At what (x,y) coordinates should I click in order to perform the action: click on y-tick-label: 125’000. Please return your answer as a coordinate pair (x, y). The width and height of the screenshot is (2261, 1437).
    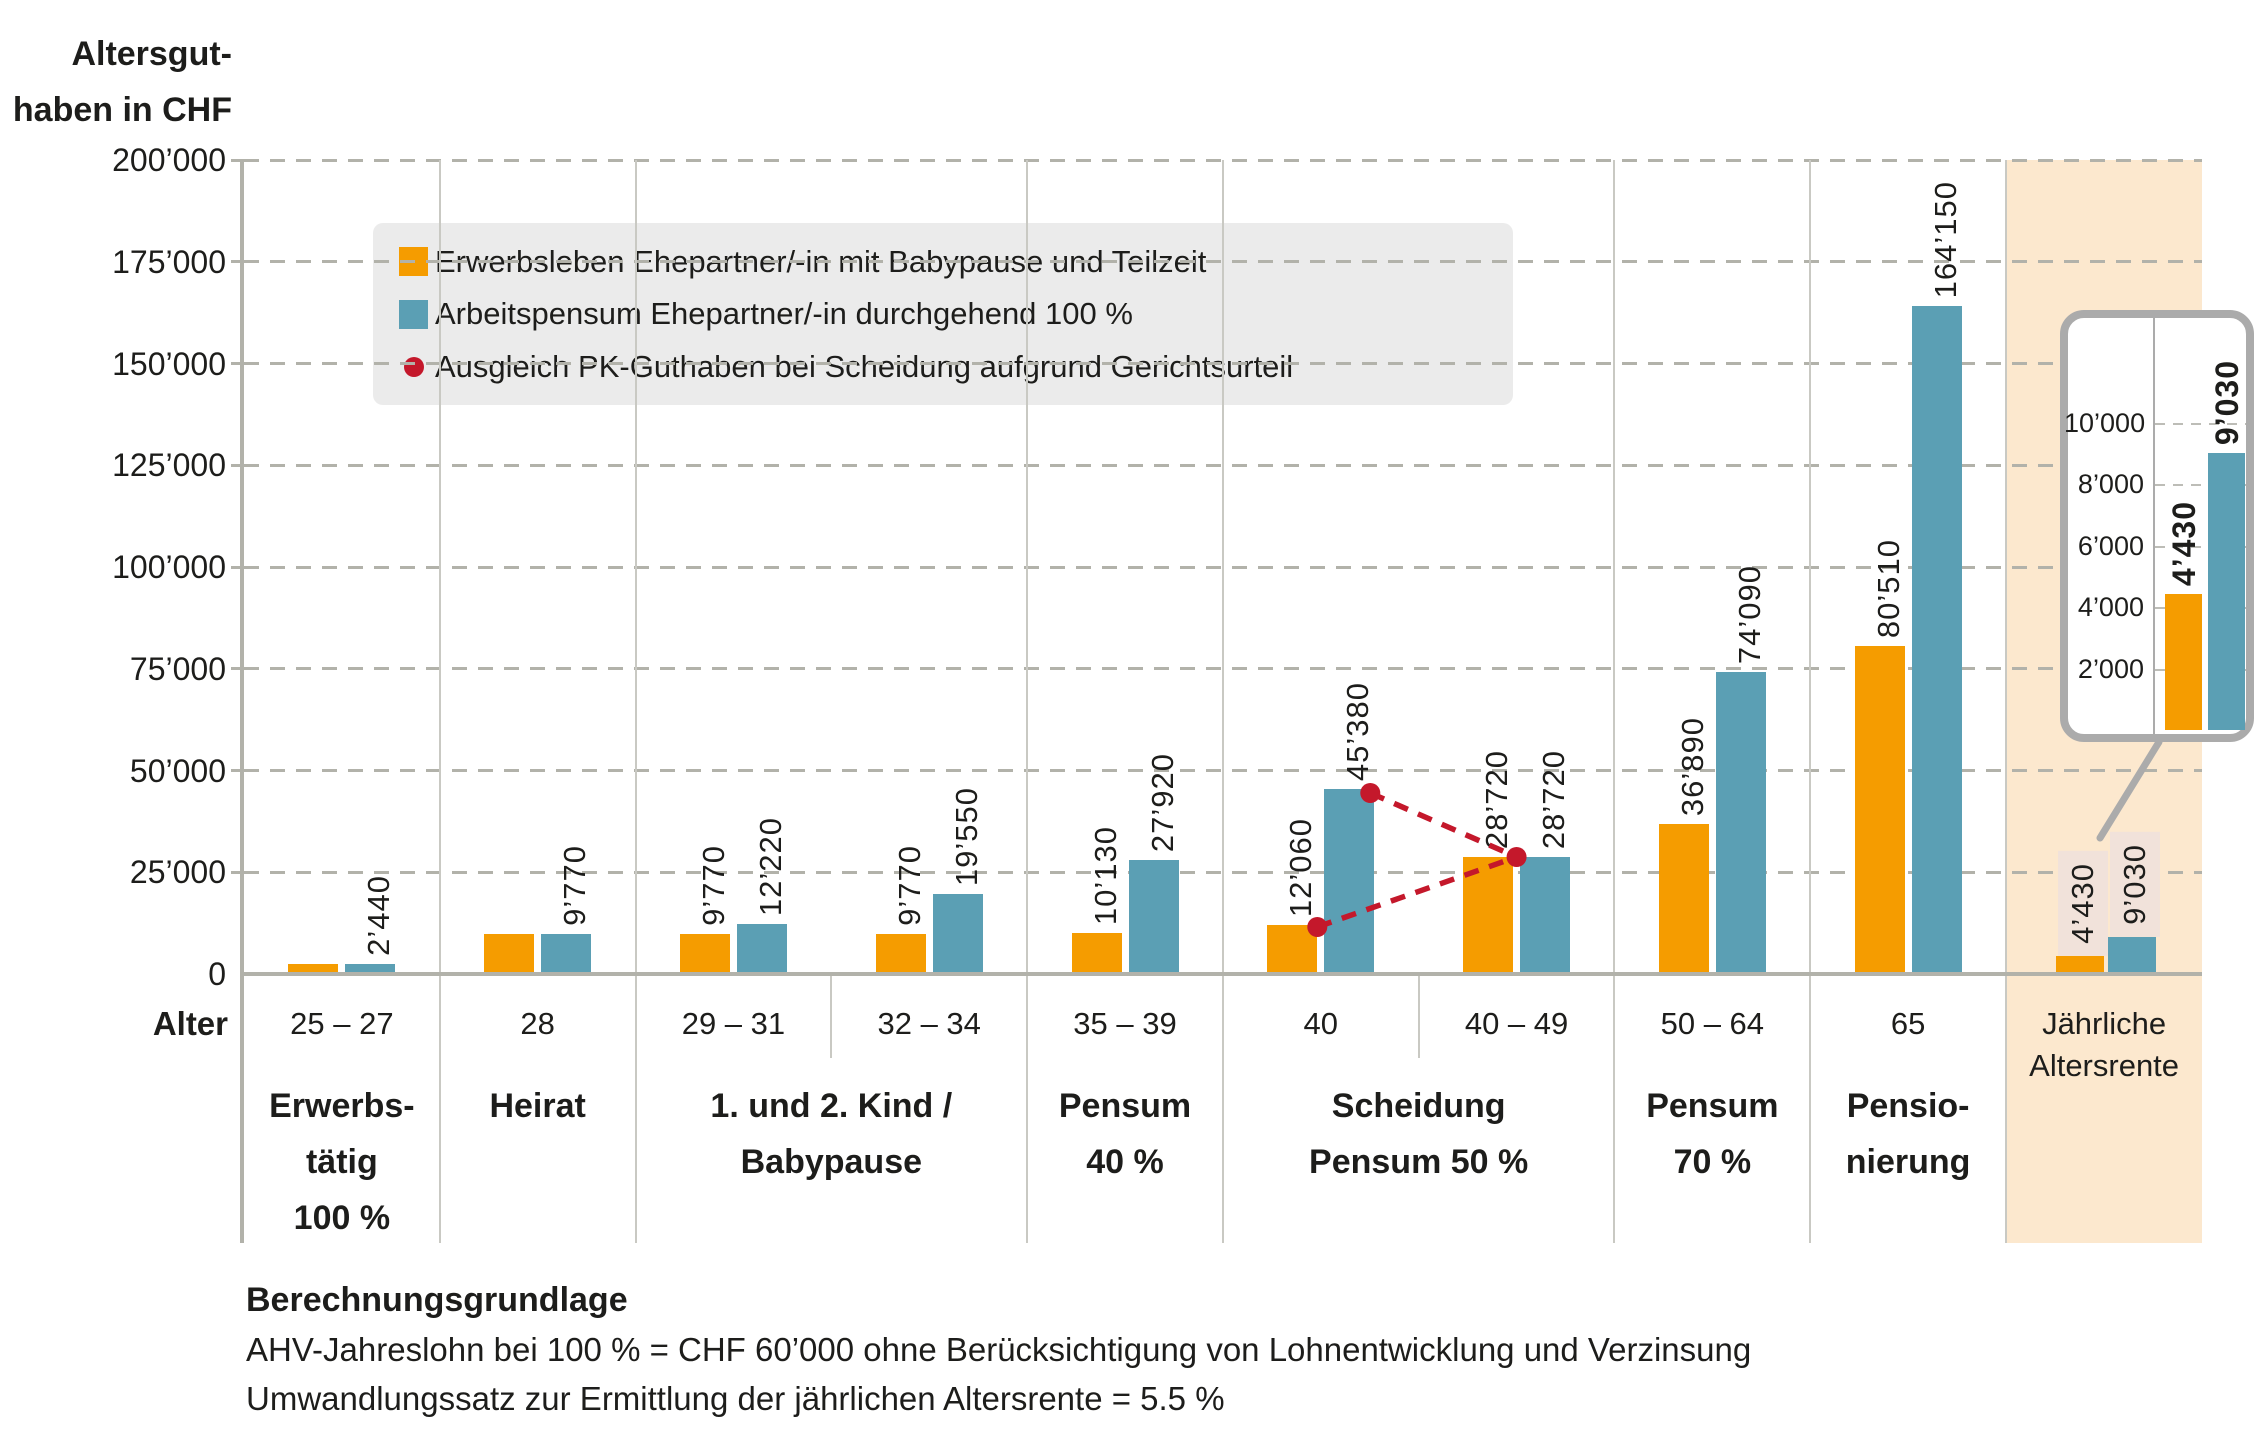
    Looking at the image, I should click on (169, 465).